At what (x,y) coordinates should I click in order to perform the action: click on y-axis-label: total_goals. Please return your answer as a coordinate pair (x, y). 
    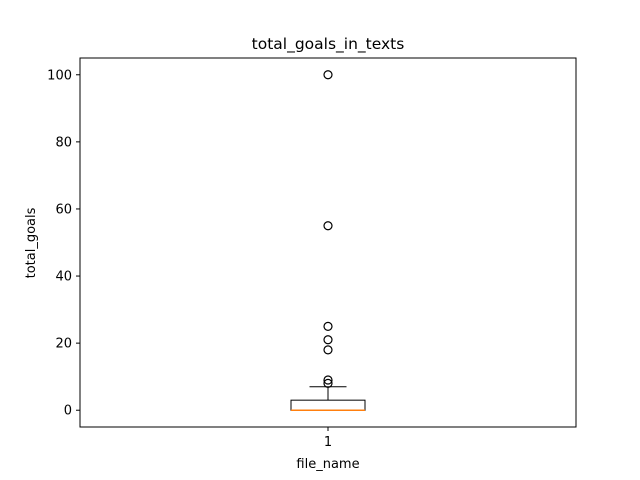
    Looking at the image, I should click on (31, 242).